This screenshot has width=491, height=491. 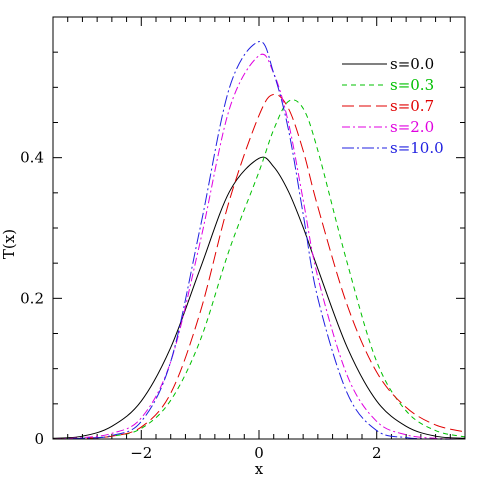 What do you see at coordinates (39, 439) in the screenshot?
I see `y-tick-label: 0` at bounding box center [39, 439].